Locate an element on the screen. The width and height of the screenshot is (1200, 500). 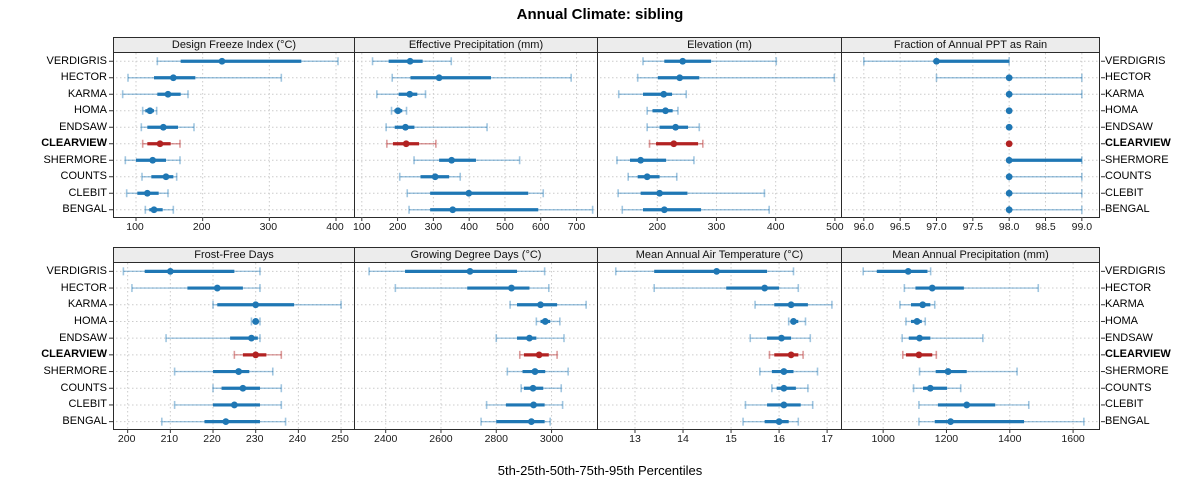
station-label-left: VERDIGRIS is located at coordinates (76, 270).